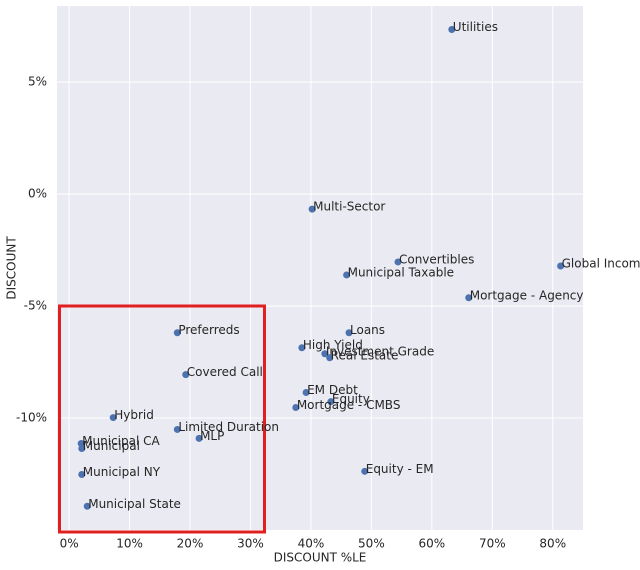  I want to click on point-label: Global Income, so click(601, 263).